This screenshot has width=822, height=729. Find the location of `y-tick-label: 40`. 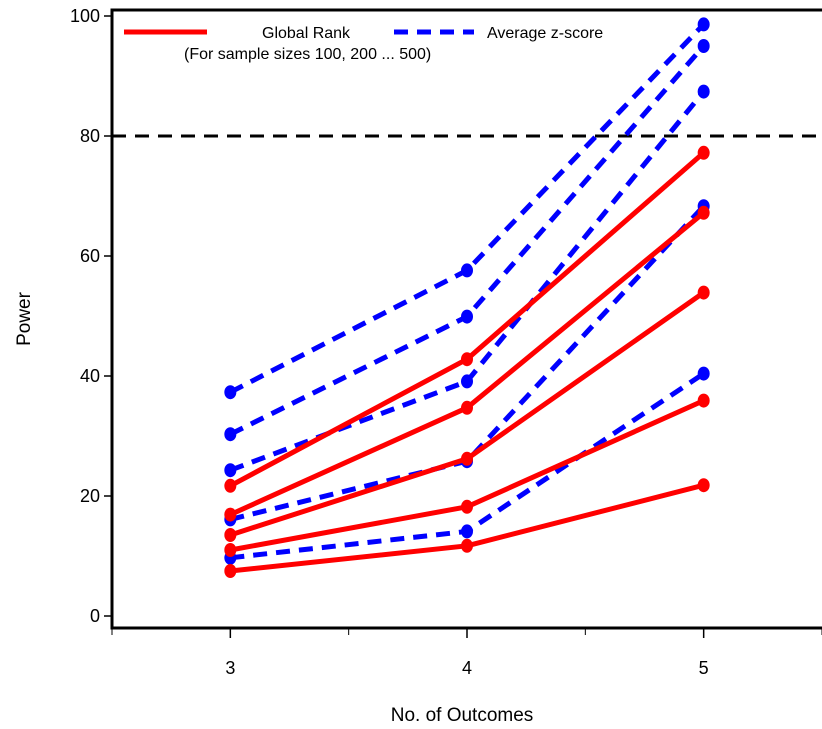

y-tick-label: 40 is located at coordinates (90, 376).